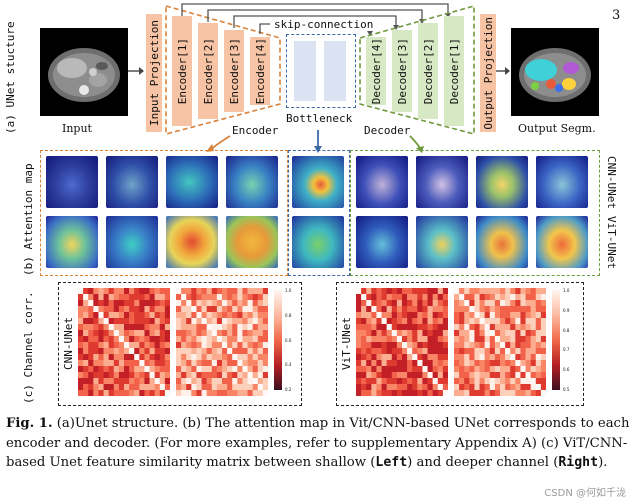  Describe the element at coordinates (28, 347) in the screenshot. I see `panel-c-label: (c) Channel corr.` at that location.